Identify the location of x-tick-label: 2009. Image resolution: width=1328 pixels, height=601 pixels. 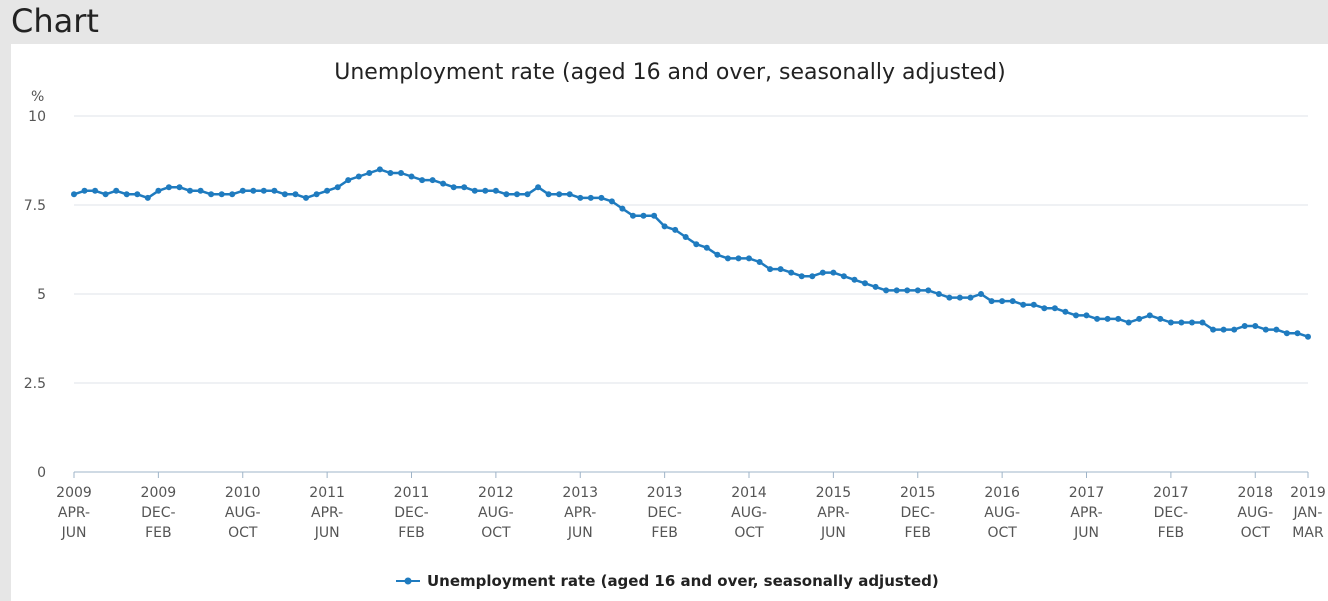
(159, 493).